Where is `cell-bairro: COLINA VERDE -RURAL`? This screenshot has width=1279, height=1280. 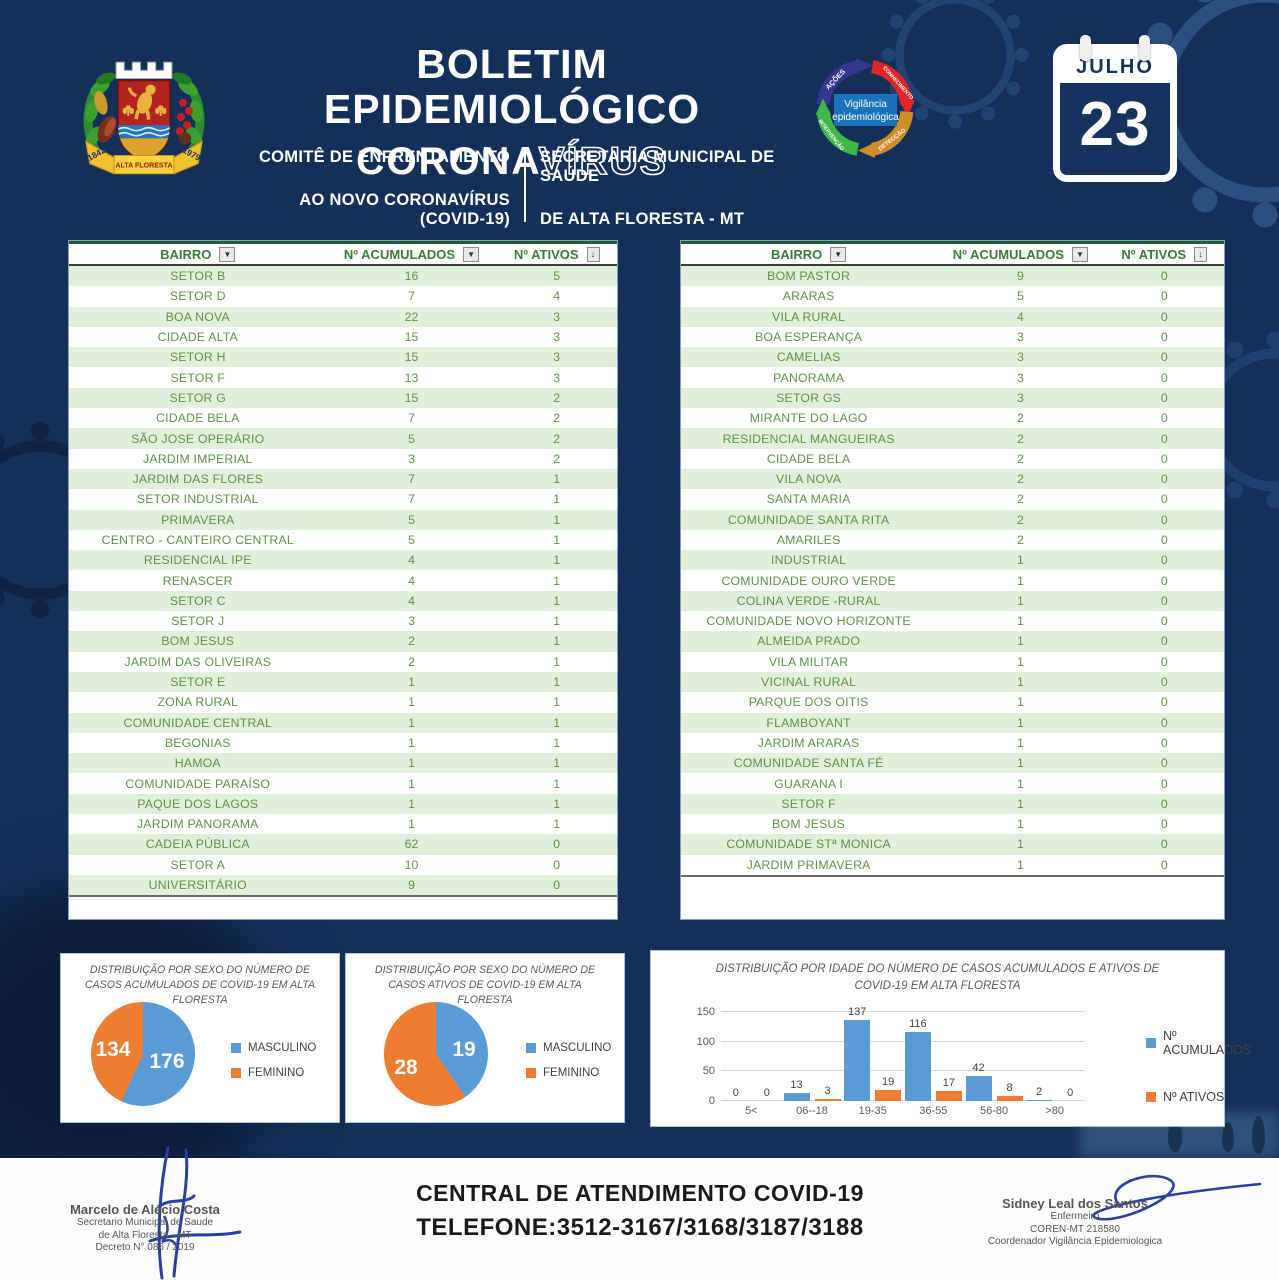 cell-bairro: COLINA VERDE -RURAL is located at coordinates (808, 600).